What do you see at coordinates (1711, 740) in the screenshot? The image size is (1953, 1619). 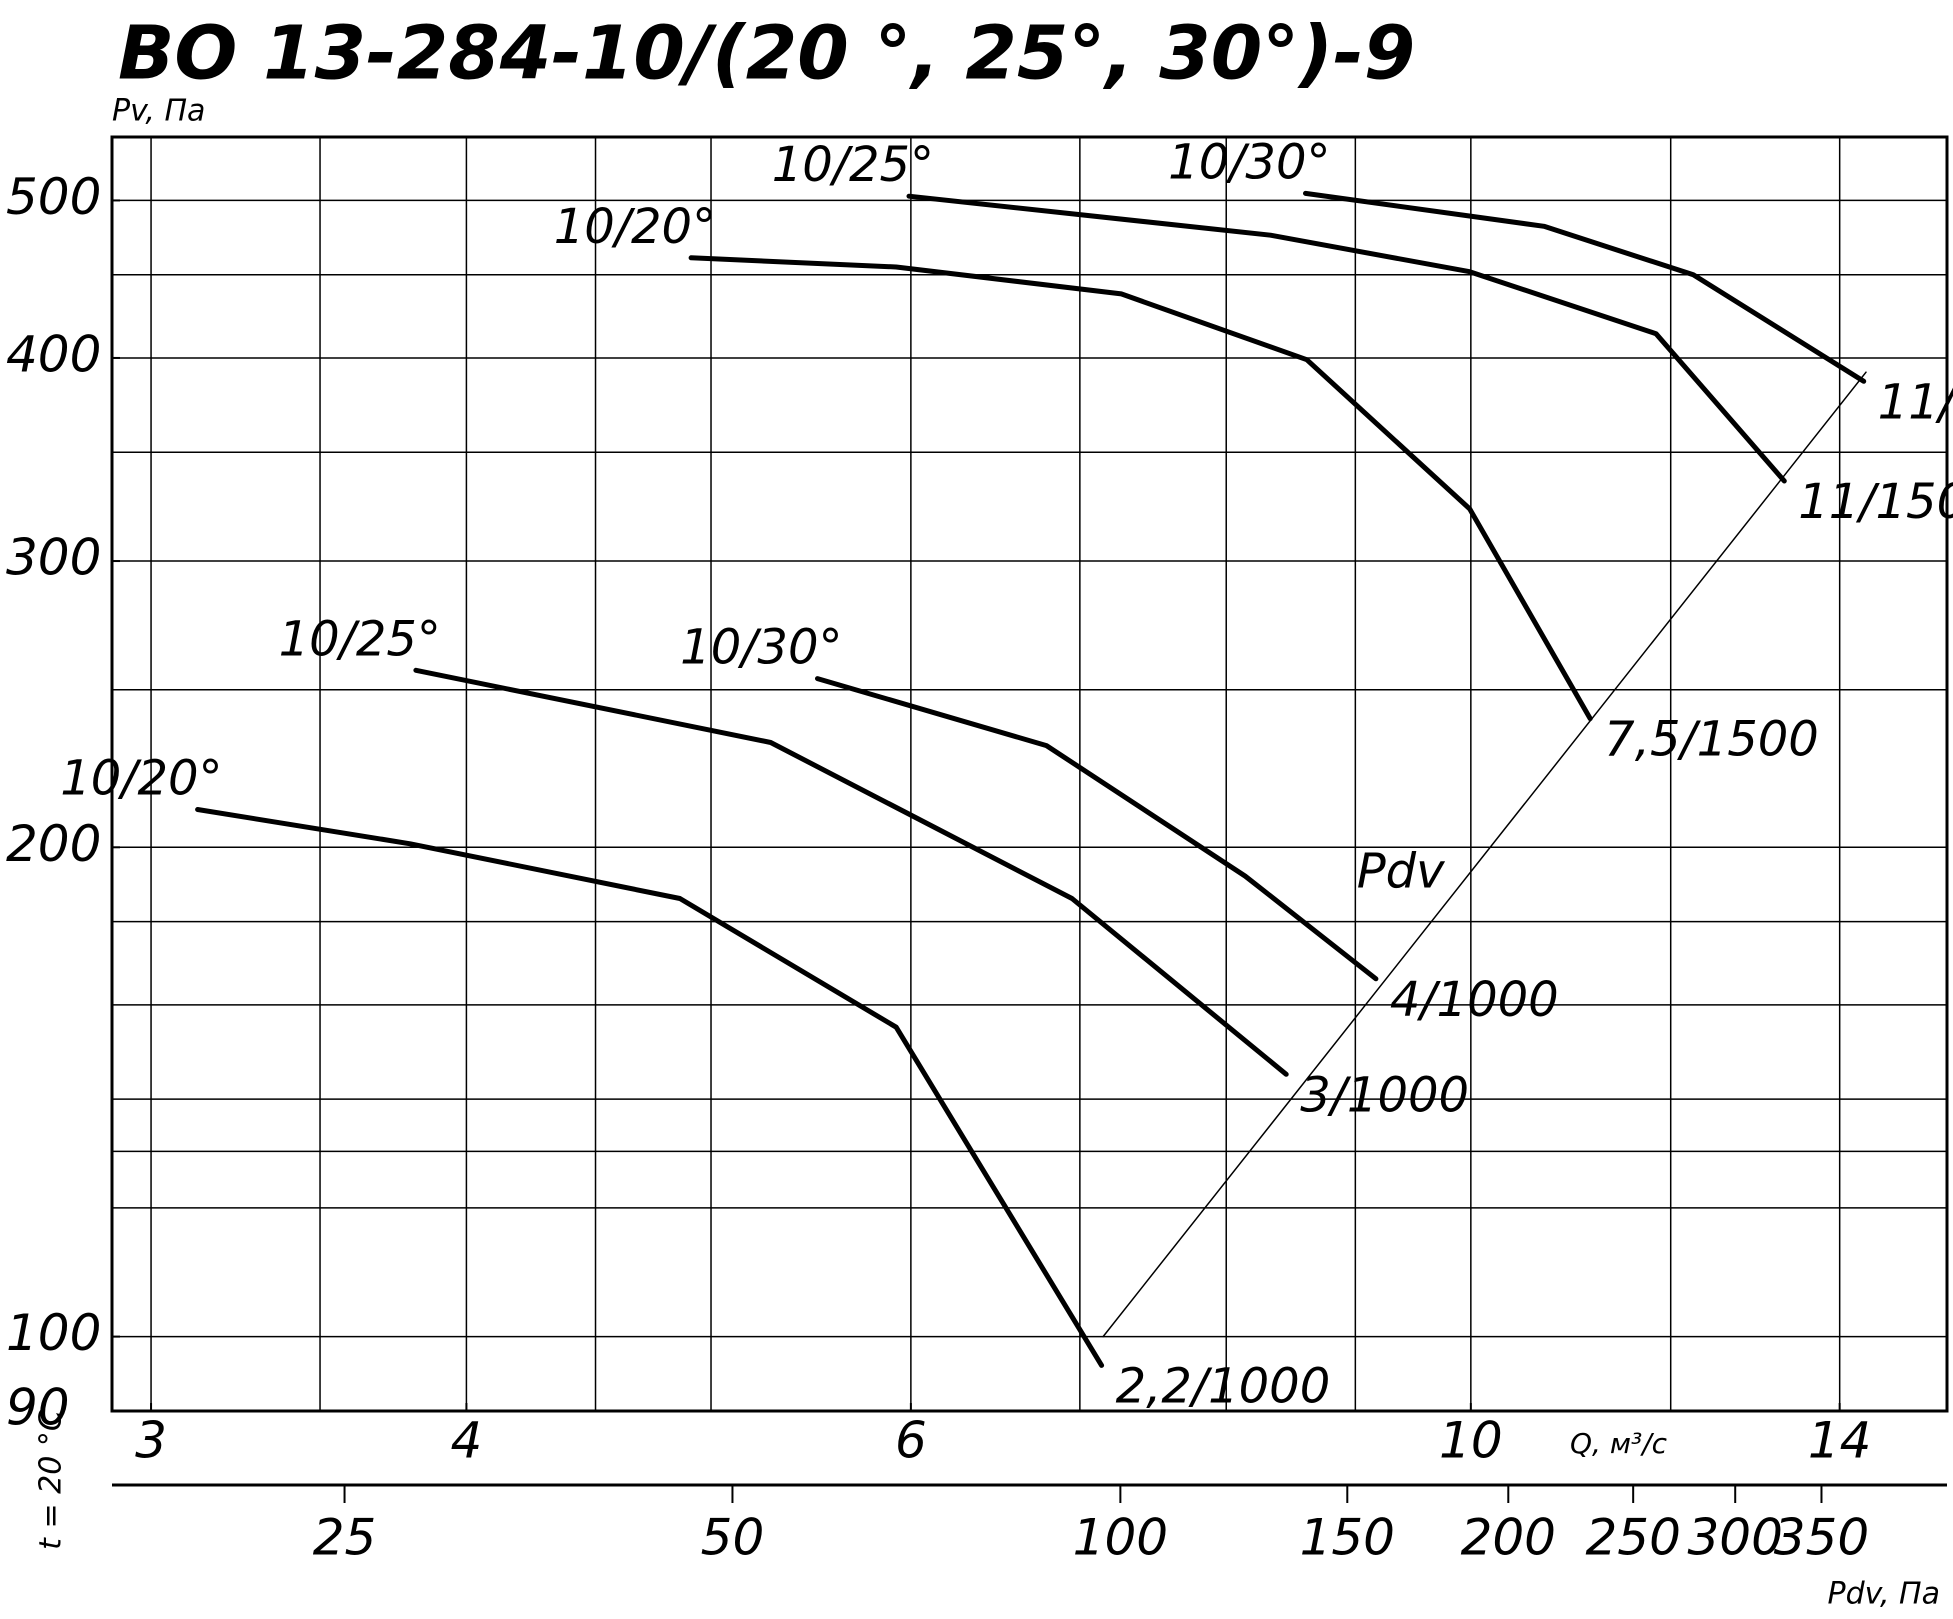 I see `end-label: 7,5/1500` at bounding box center [1711, 740].